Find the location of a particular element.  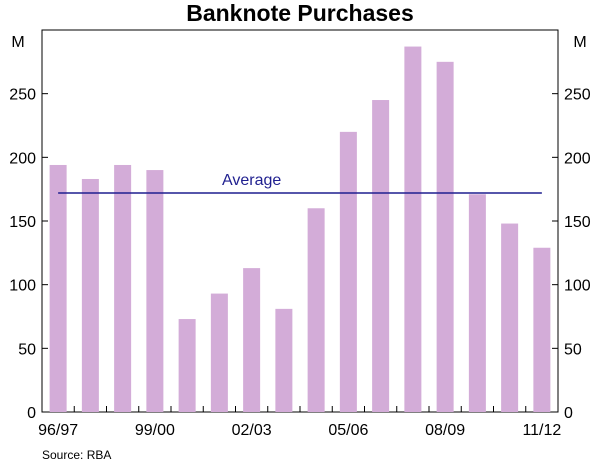

x-tick-label-11-12: 11/12 is located at coordinates (541, 430).